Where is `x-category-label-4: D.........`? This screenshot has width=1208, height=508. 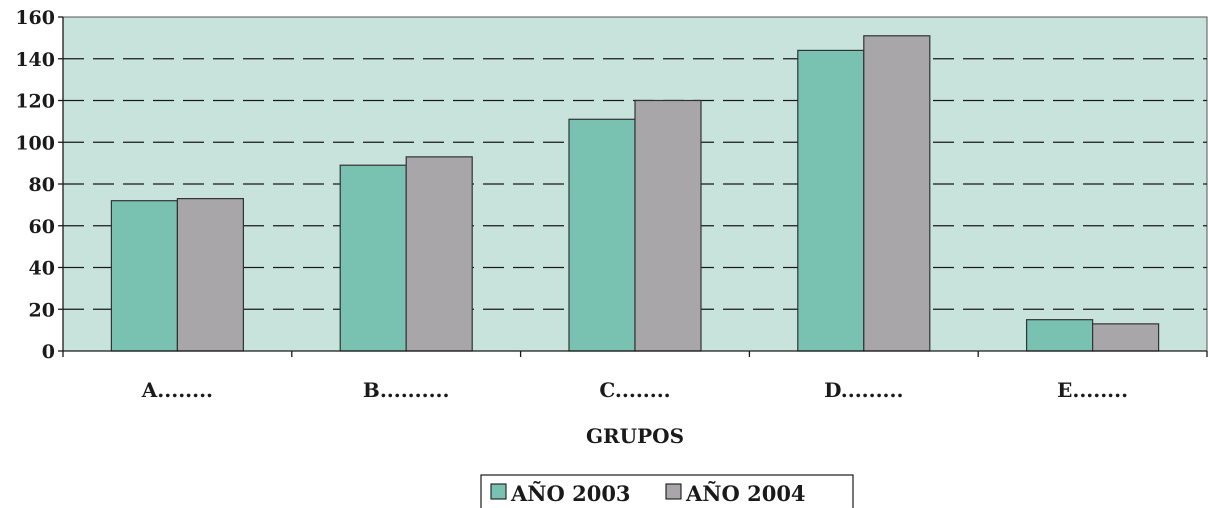 x-category-label-4: D......... is located at coordinates (863, 390).